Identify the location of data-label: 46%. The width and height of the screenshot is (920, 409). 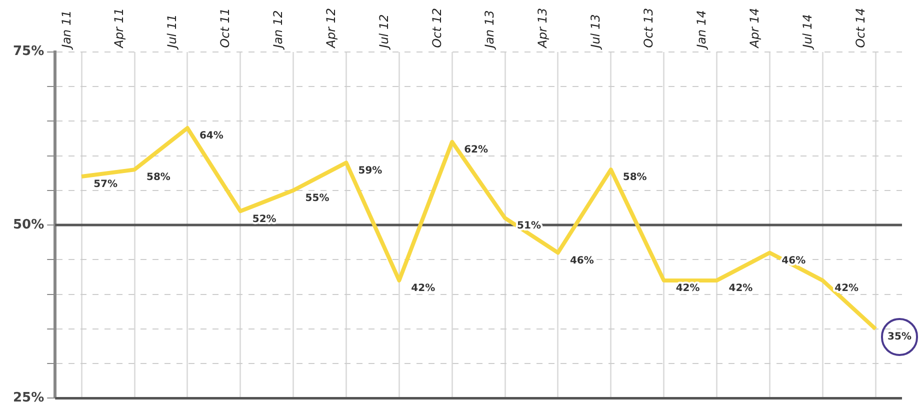
(582, 260).